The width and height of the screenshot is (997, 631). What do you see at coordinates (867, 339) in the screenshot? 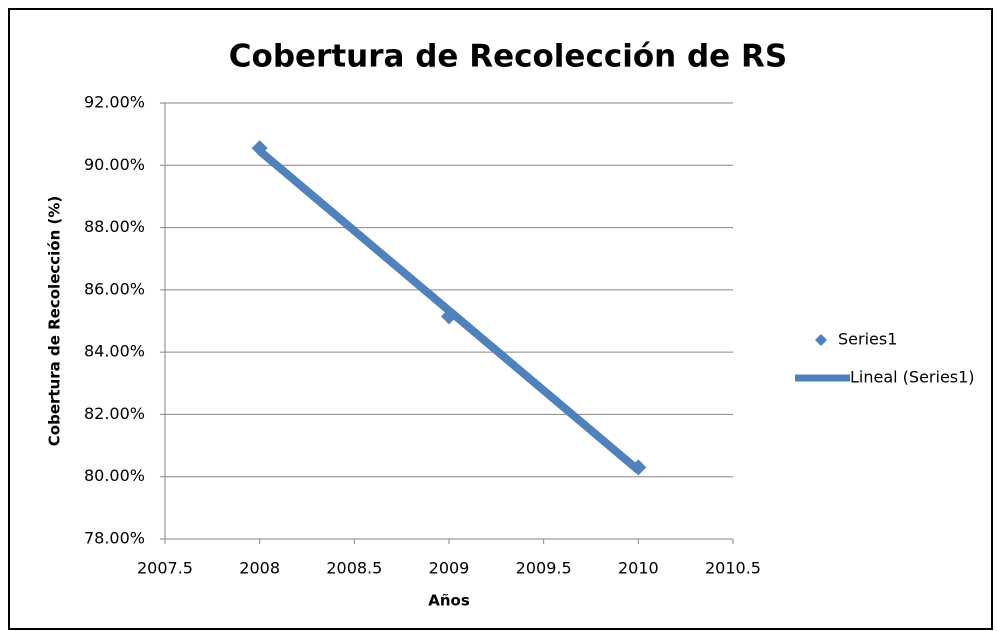
I see `legend-label: Series1` at bounding box center [867, 339].